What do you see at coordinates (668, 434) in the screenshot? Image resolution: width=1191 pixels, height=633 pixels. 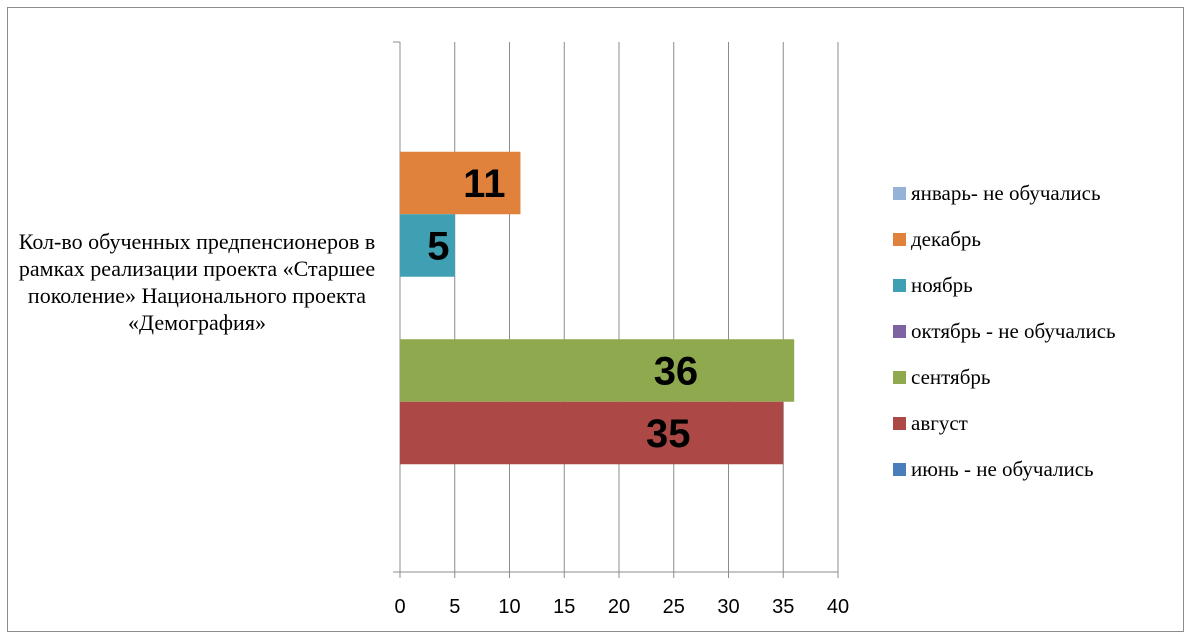 I see `data-label: 35` at bounding box center [668, 434].